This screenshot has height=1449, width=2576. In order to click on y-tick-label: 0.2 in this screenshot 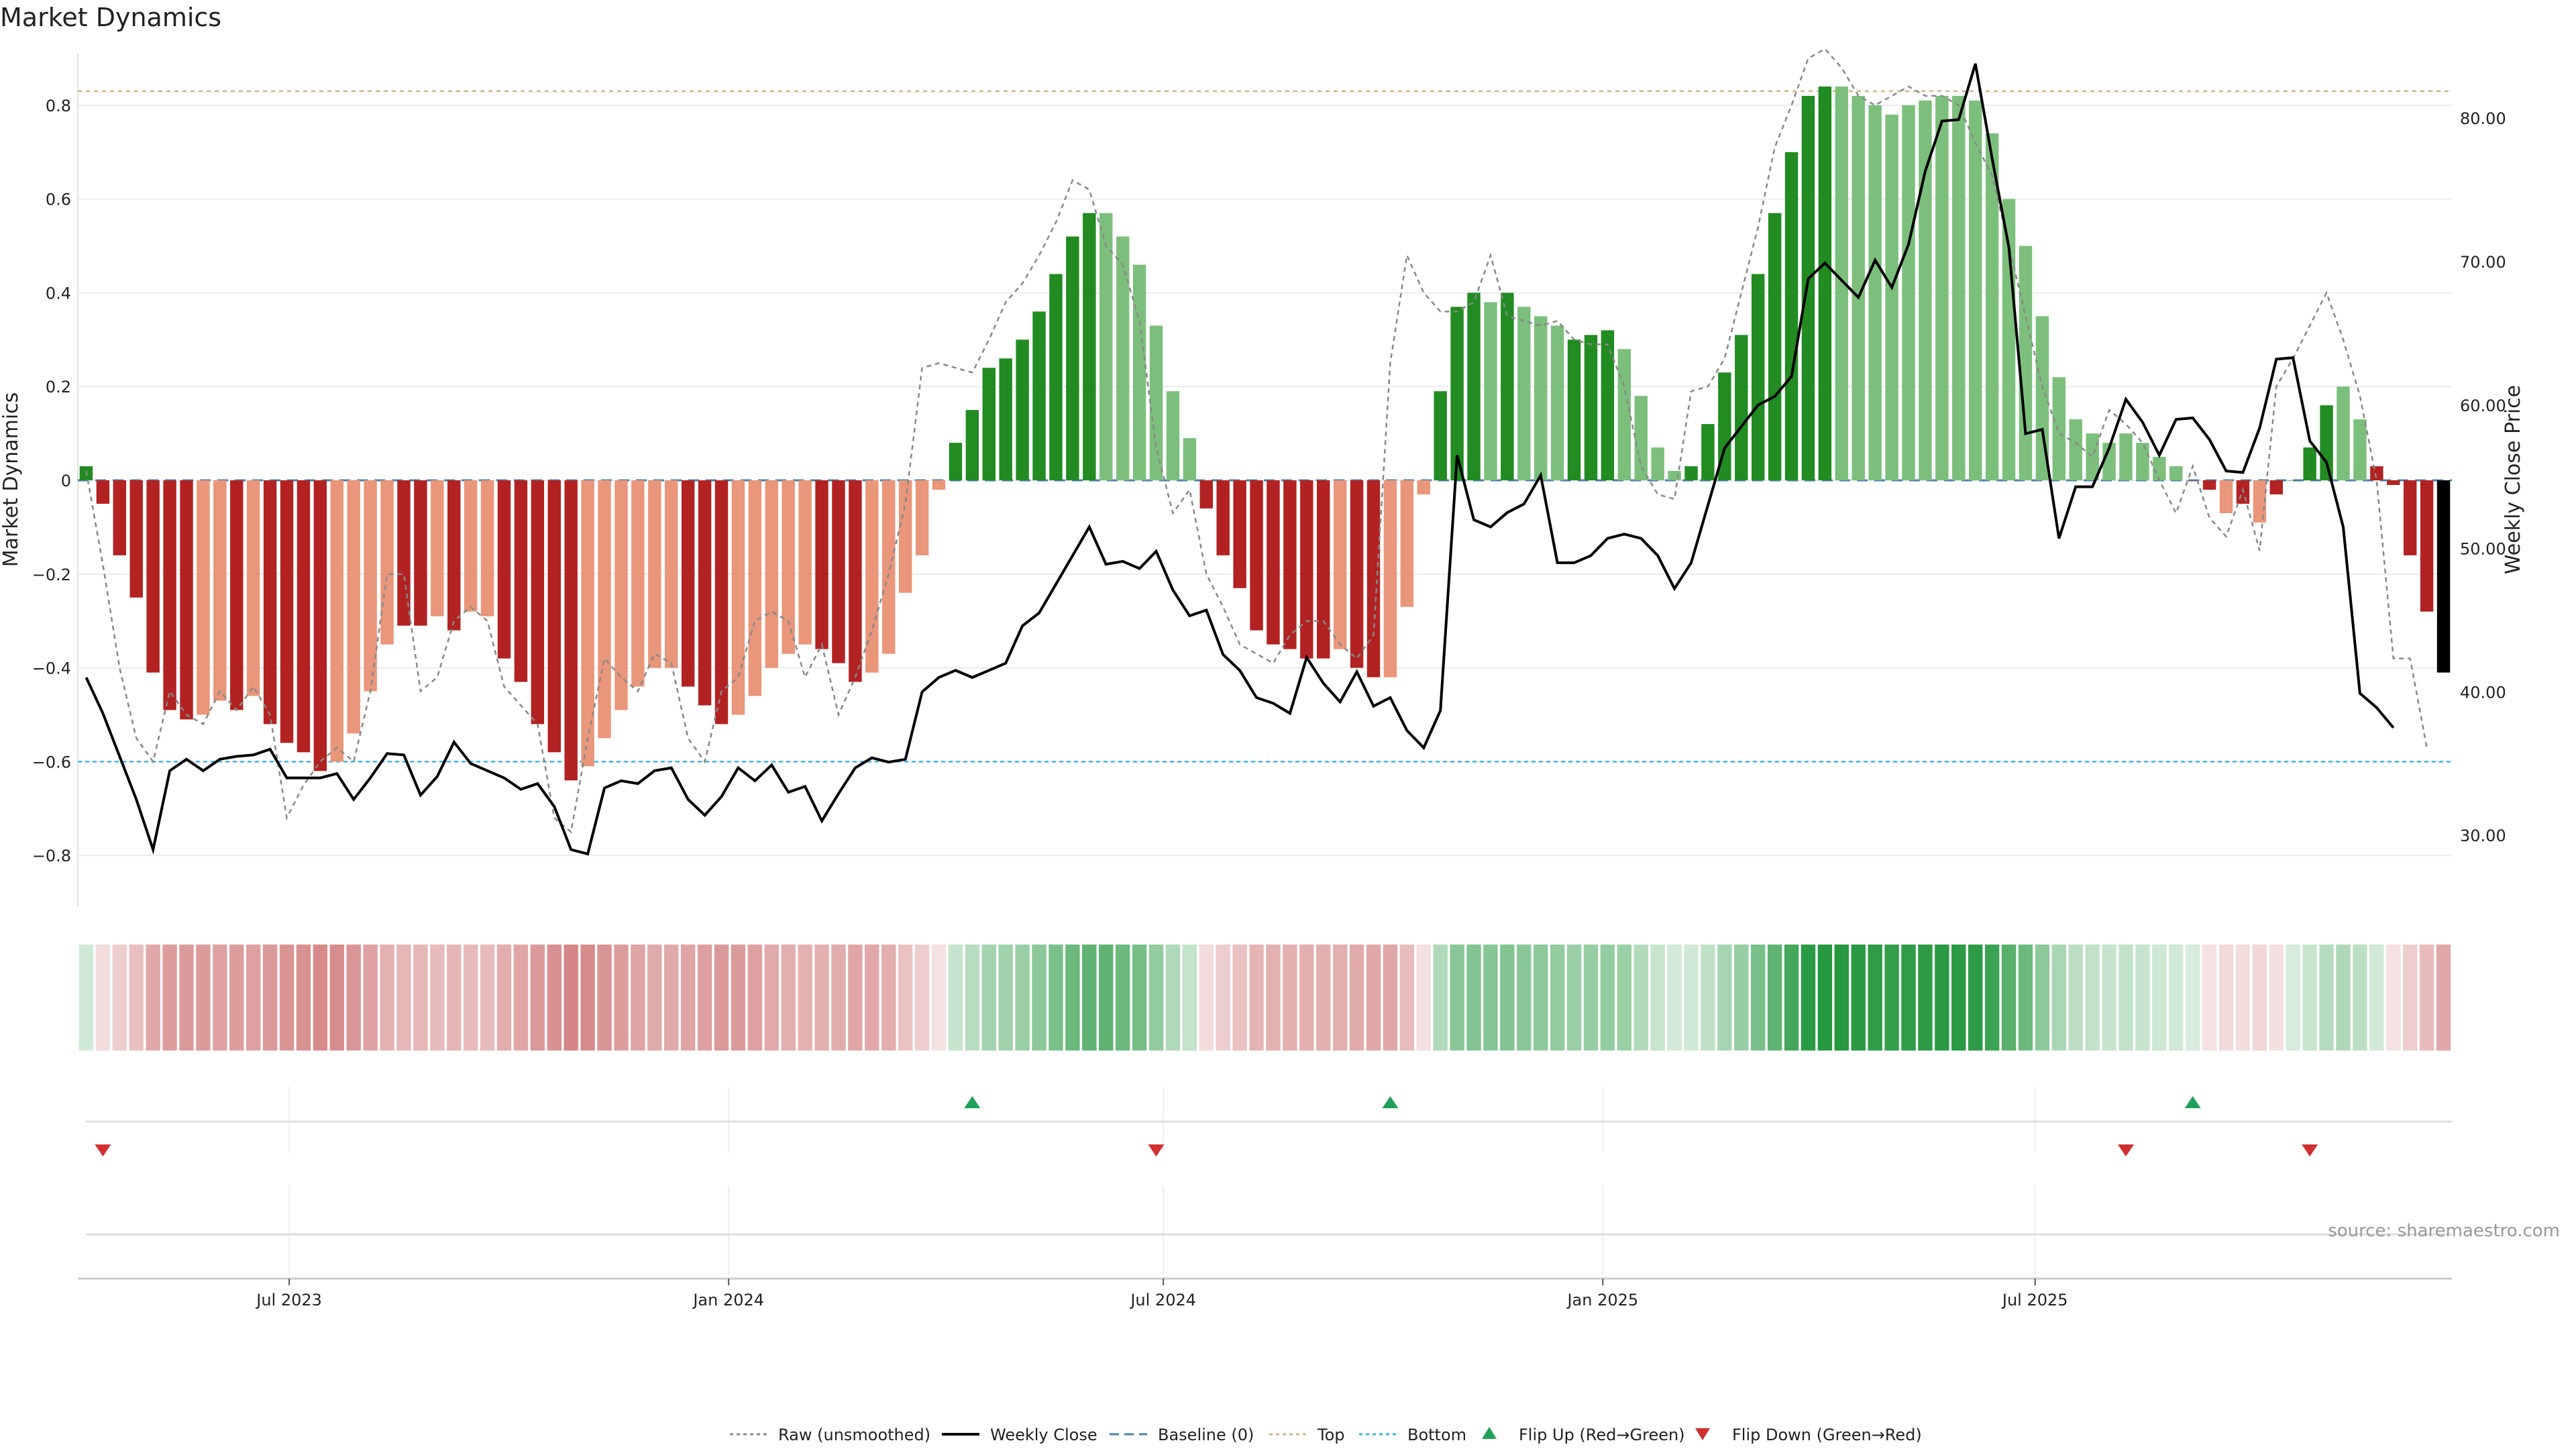, I will do `click(58, 387)`.